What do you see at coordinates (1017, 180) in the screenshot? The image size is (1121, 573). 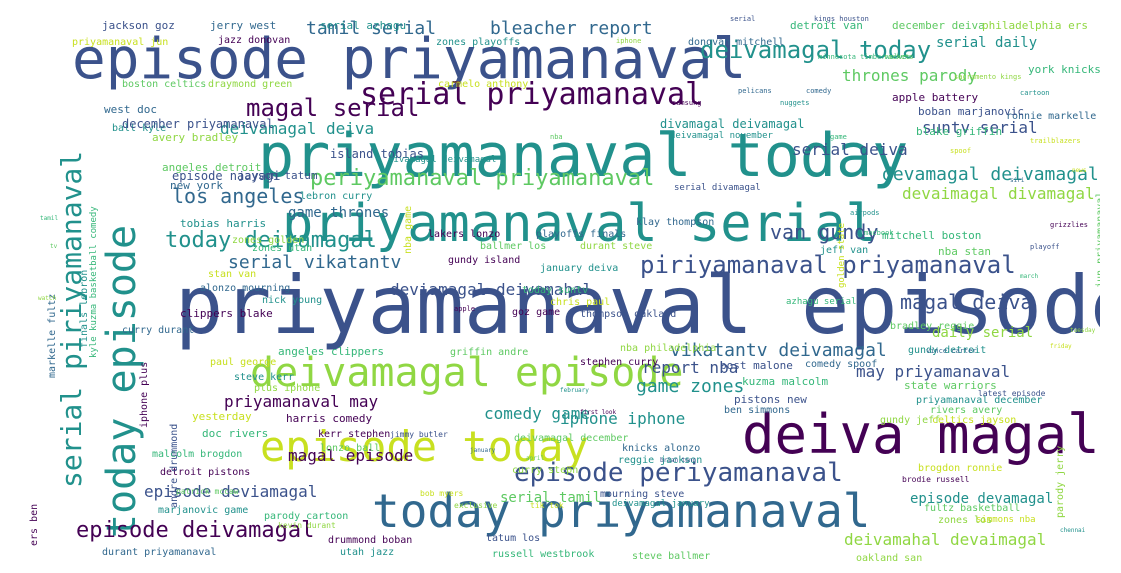 I see `cloud-word: siri` at bounding box center [1017, 180].